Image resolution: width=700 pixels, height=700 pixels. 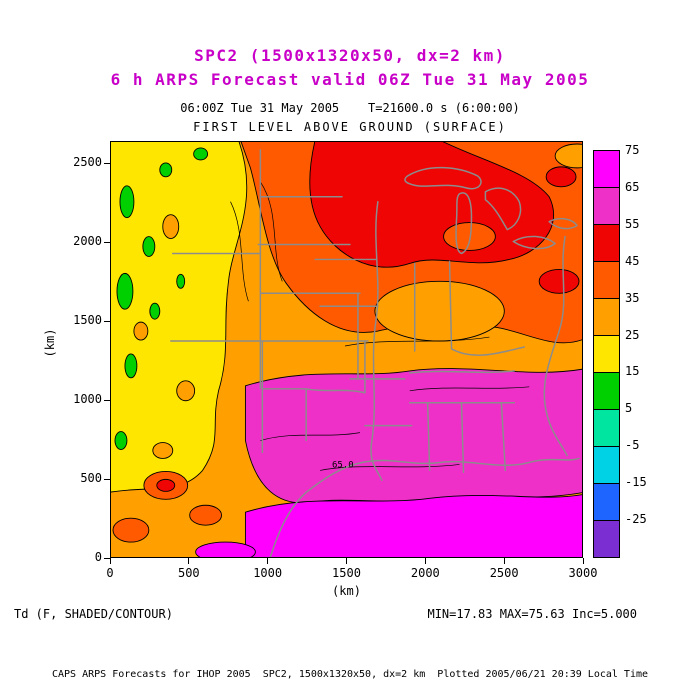 I want to click on contour-value-label: 65.0, so click(x=343, y=465).